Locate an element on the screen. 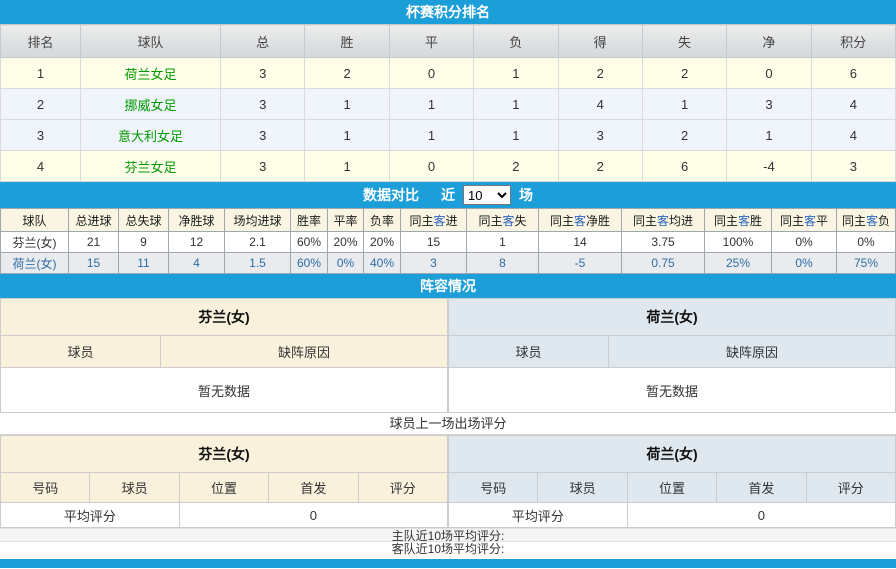  comp-header-avg-goals: 场均进球 is located at coordinates (257, 220).